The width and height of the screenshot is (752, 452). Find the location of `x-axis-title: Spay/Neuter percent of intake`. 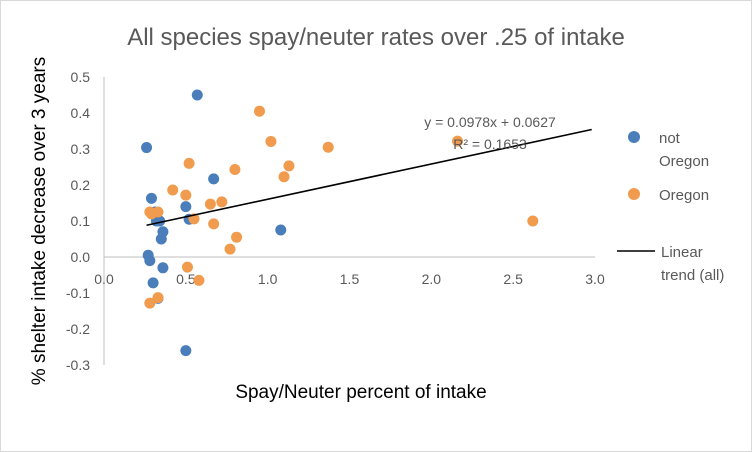

x-axis-title: Spay/Neuter percent of intake is located at coordinates (360, 392).